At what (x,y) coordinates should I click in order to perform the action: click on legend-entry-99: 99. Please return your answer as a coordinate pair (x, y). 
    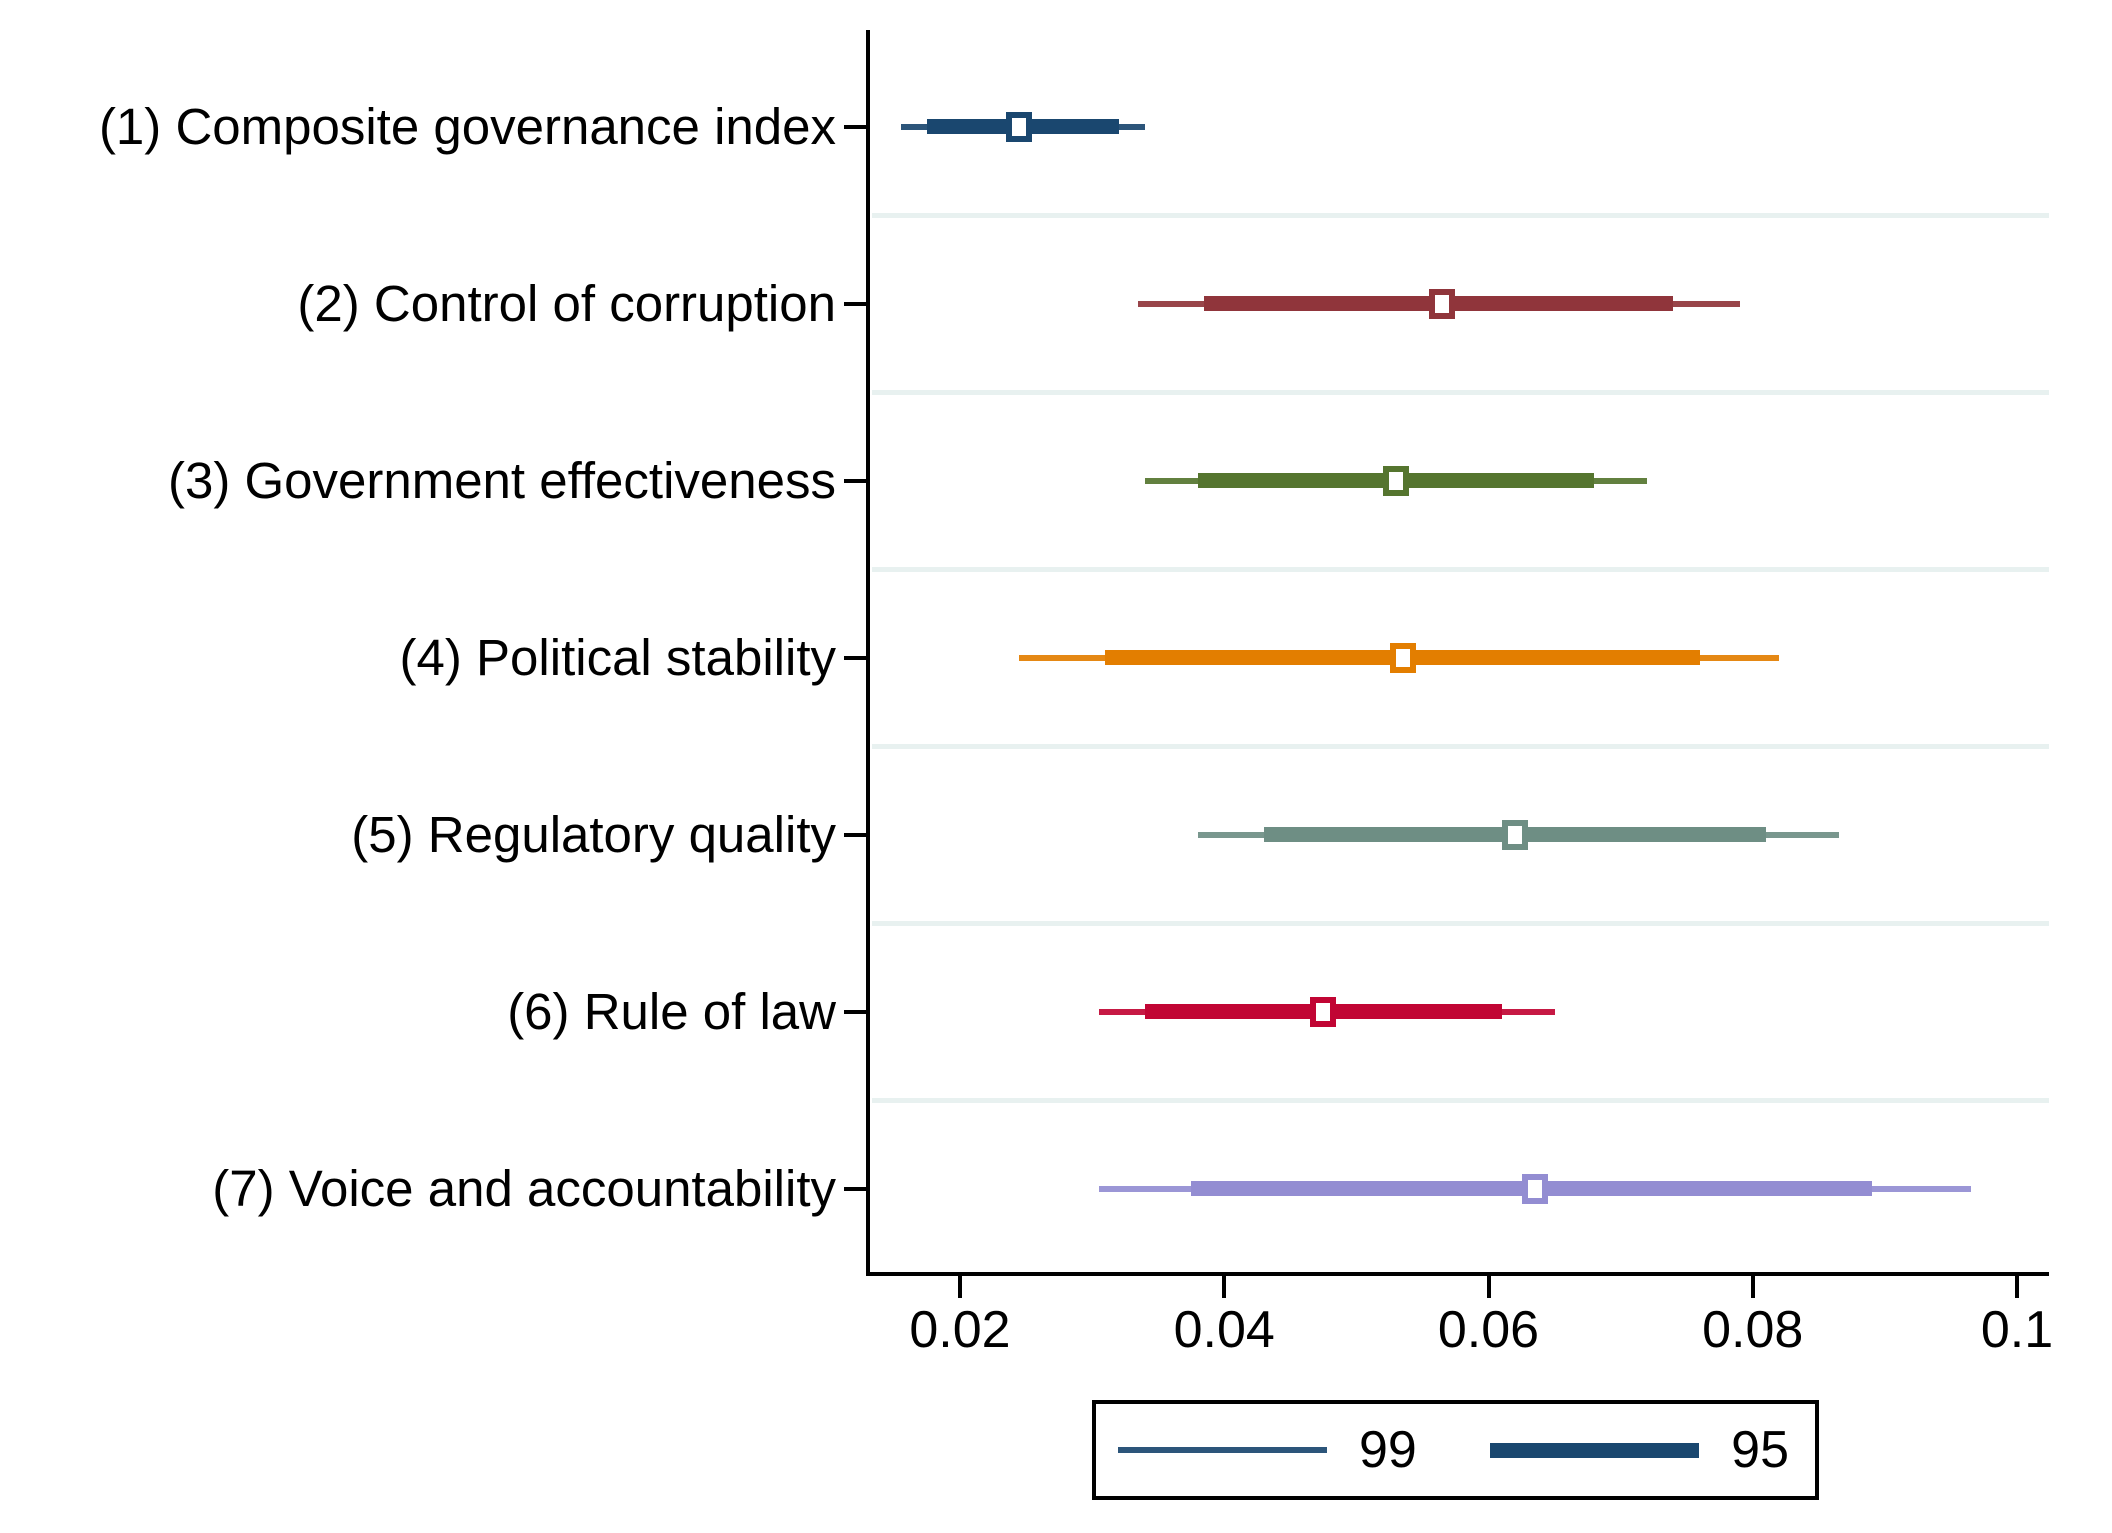
    Looking at the image, I should click on (1267, 1450).